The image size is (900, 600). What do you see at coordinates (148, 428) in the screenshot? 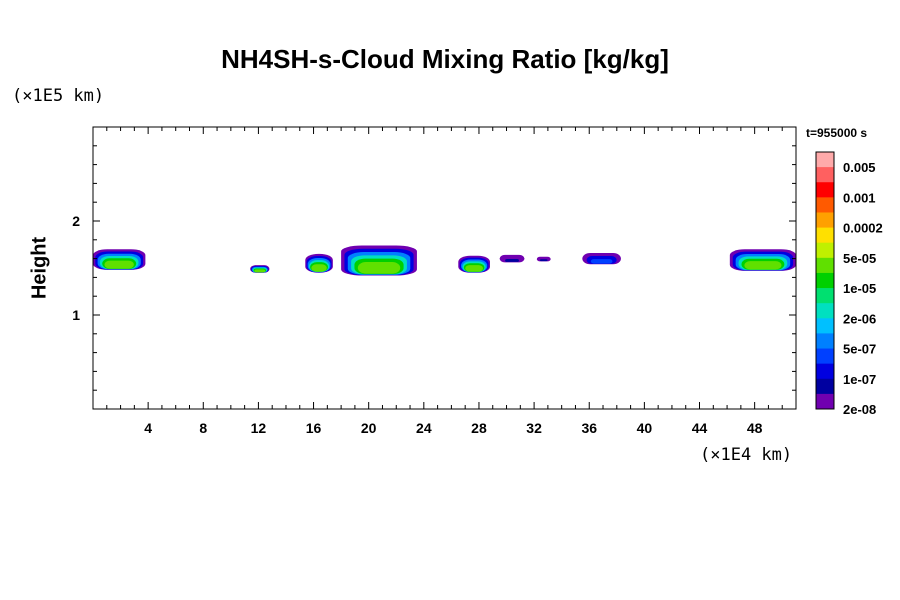
I see `x-tick-label: 4` at bounding box center [148, 428].